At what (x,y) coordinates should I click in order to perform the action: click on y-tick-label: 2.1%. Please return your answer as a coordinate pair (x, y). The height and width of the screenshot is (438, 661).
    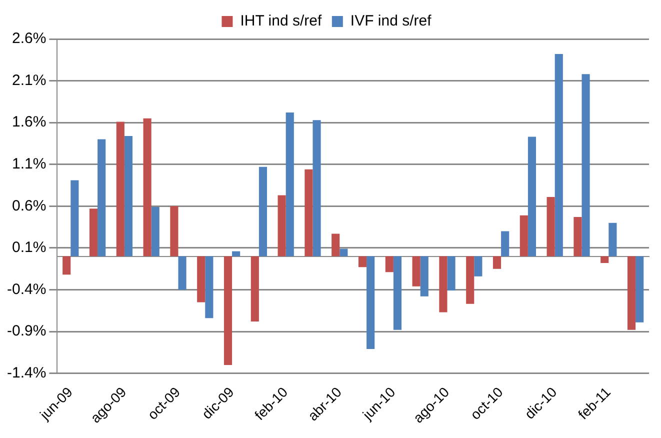
    Looking at the image, I should click on (29, 80).